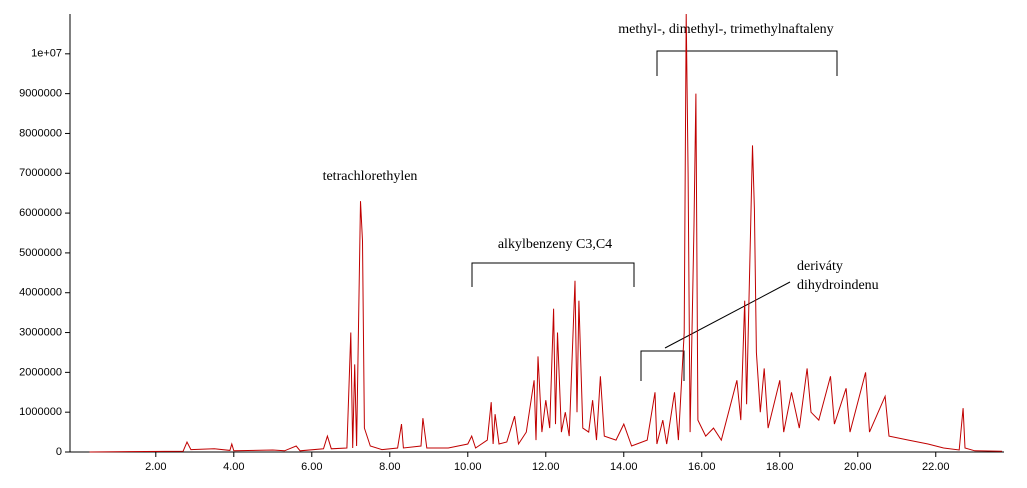 The width and height of the screenshot is (1027, 488). I want to click on y-tick-label: 4000000, so click(40, 293).